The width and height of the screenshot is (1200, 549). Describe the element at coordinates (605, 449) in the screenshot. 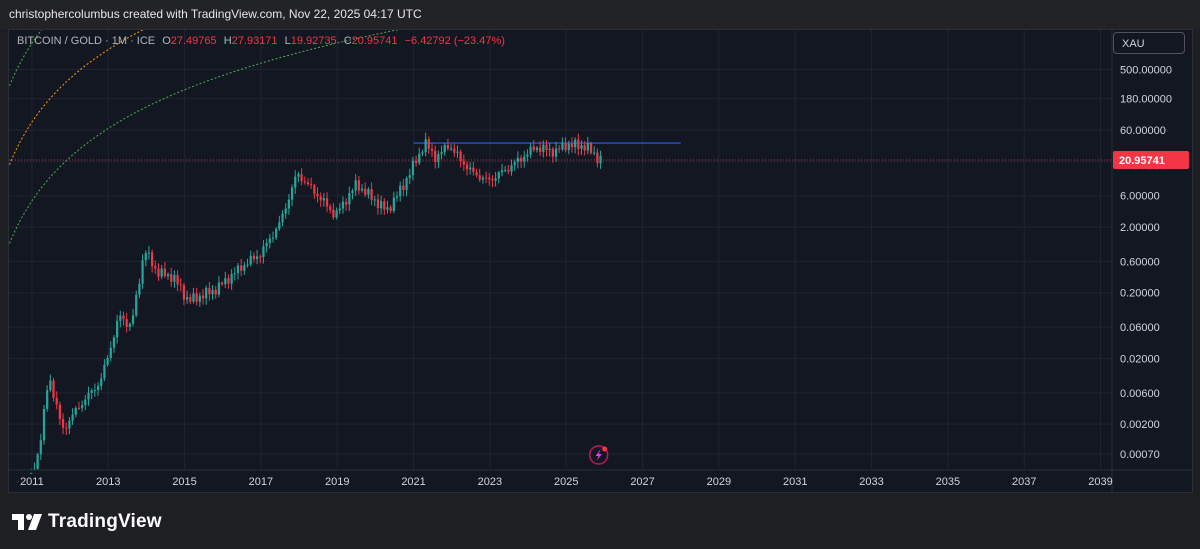

I see `event-dot-icon` at that location.